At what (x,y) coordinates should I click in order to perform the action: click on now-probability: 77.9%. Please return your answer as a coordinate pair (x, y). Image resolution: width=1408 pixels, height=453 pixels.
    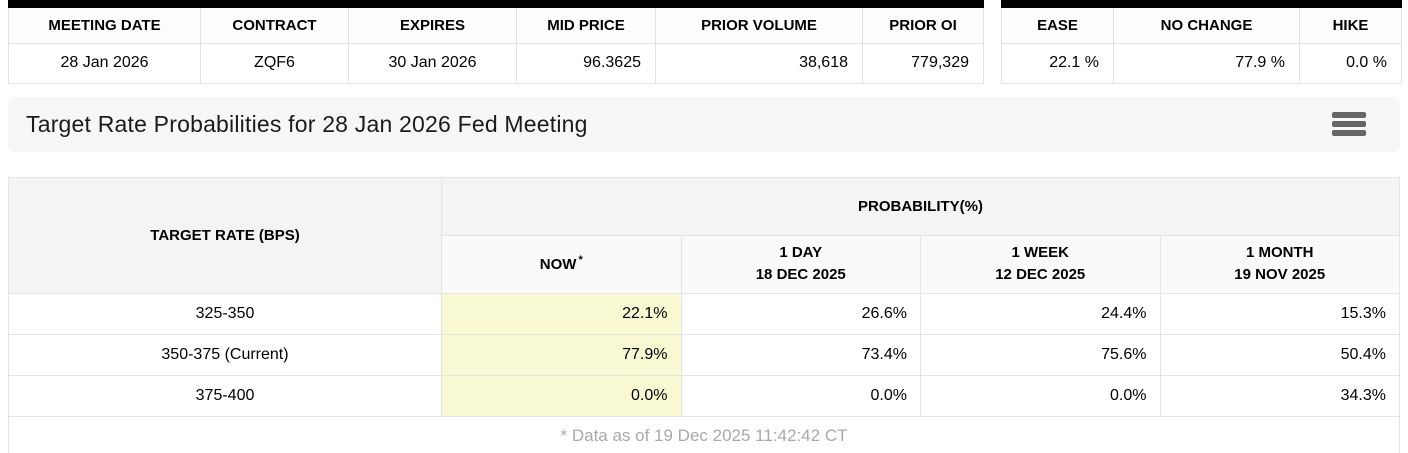
    Looking at the image, I should click on (561, 354).